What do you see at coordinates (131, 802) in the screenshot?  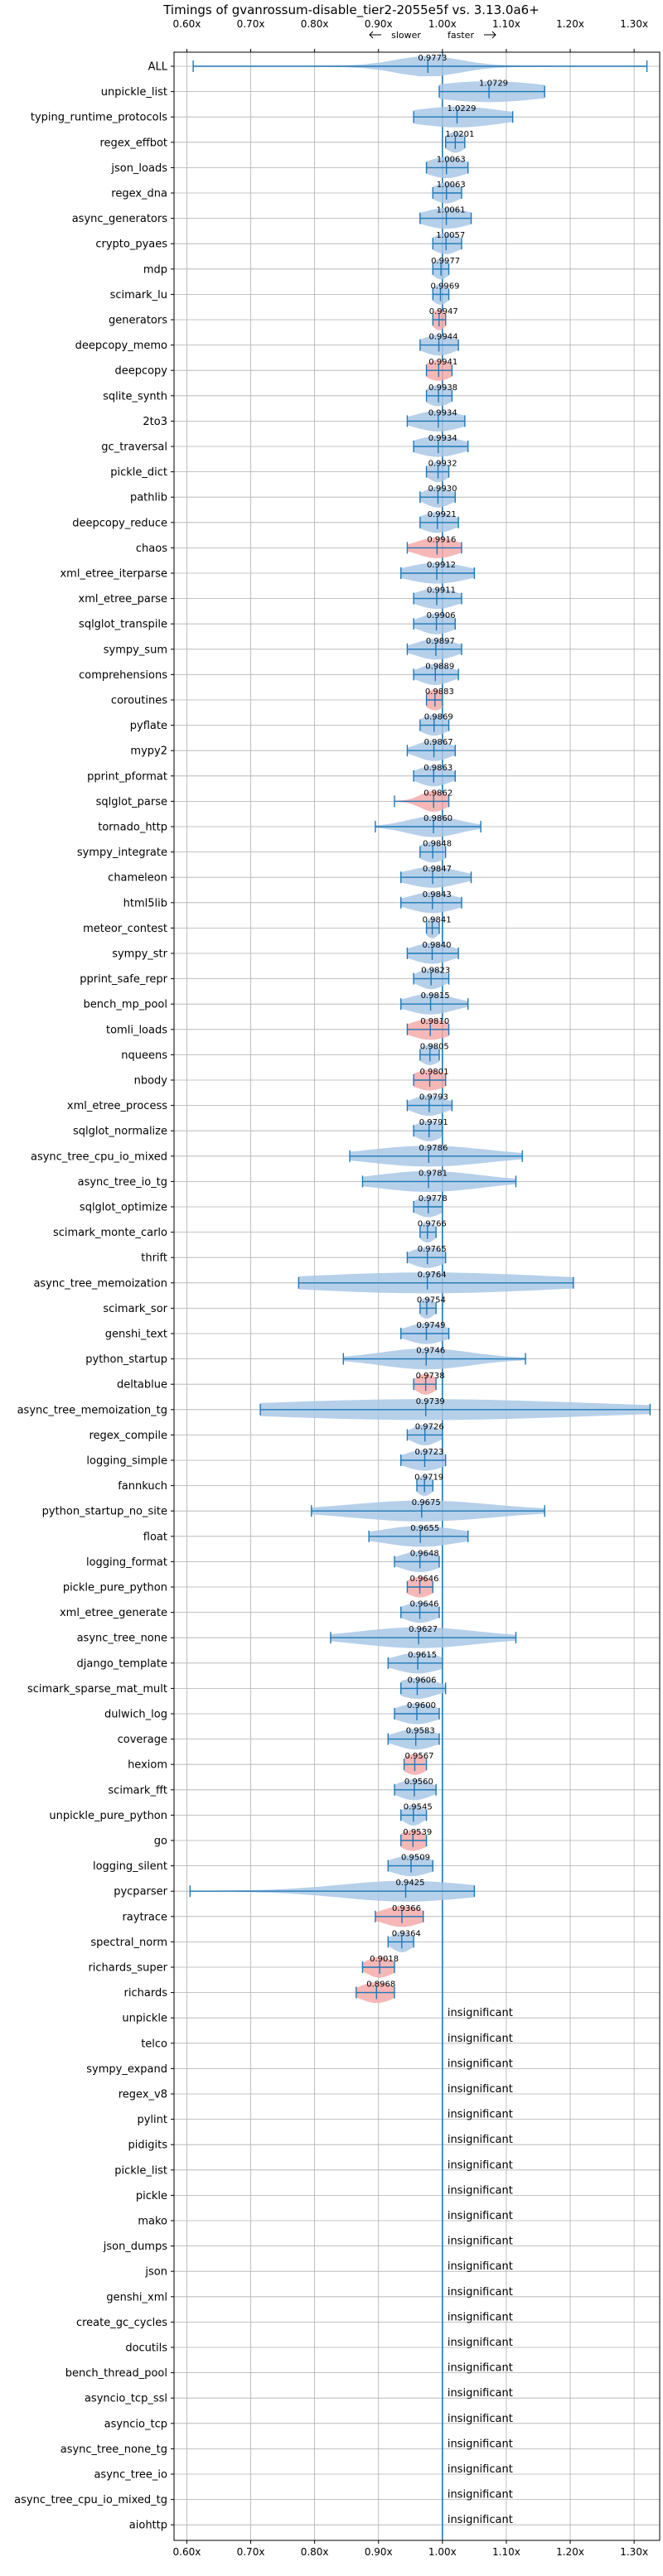 I see `benchmark-label: sqlglot_parse` at bounding box center [131, 802].